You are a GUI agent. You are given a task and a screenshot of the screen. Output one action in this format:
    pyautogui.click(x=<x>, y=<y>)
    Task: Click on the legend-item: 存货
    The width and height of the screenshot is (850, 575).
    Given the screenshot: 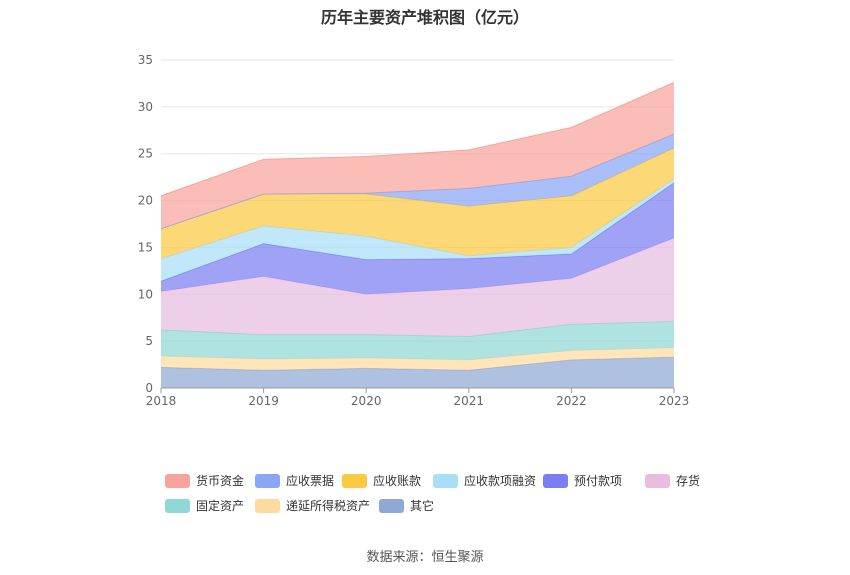 What is the action you would take?
    pyautogui.click(x=672, y=480)
    